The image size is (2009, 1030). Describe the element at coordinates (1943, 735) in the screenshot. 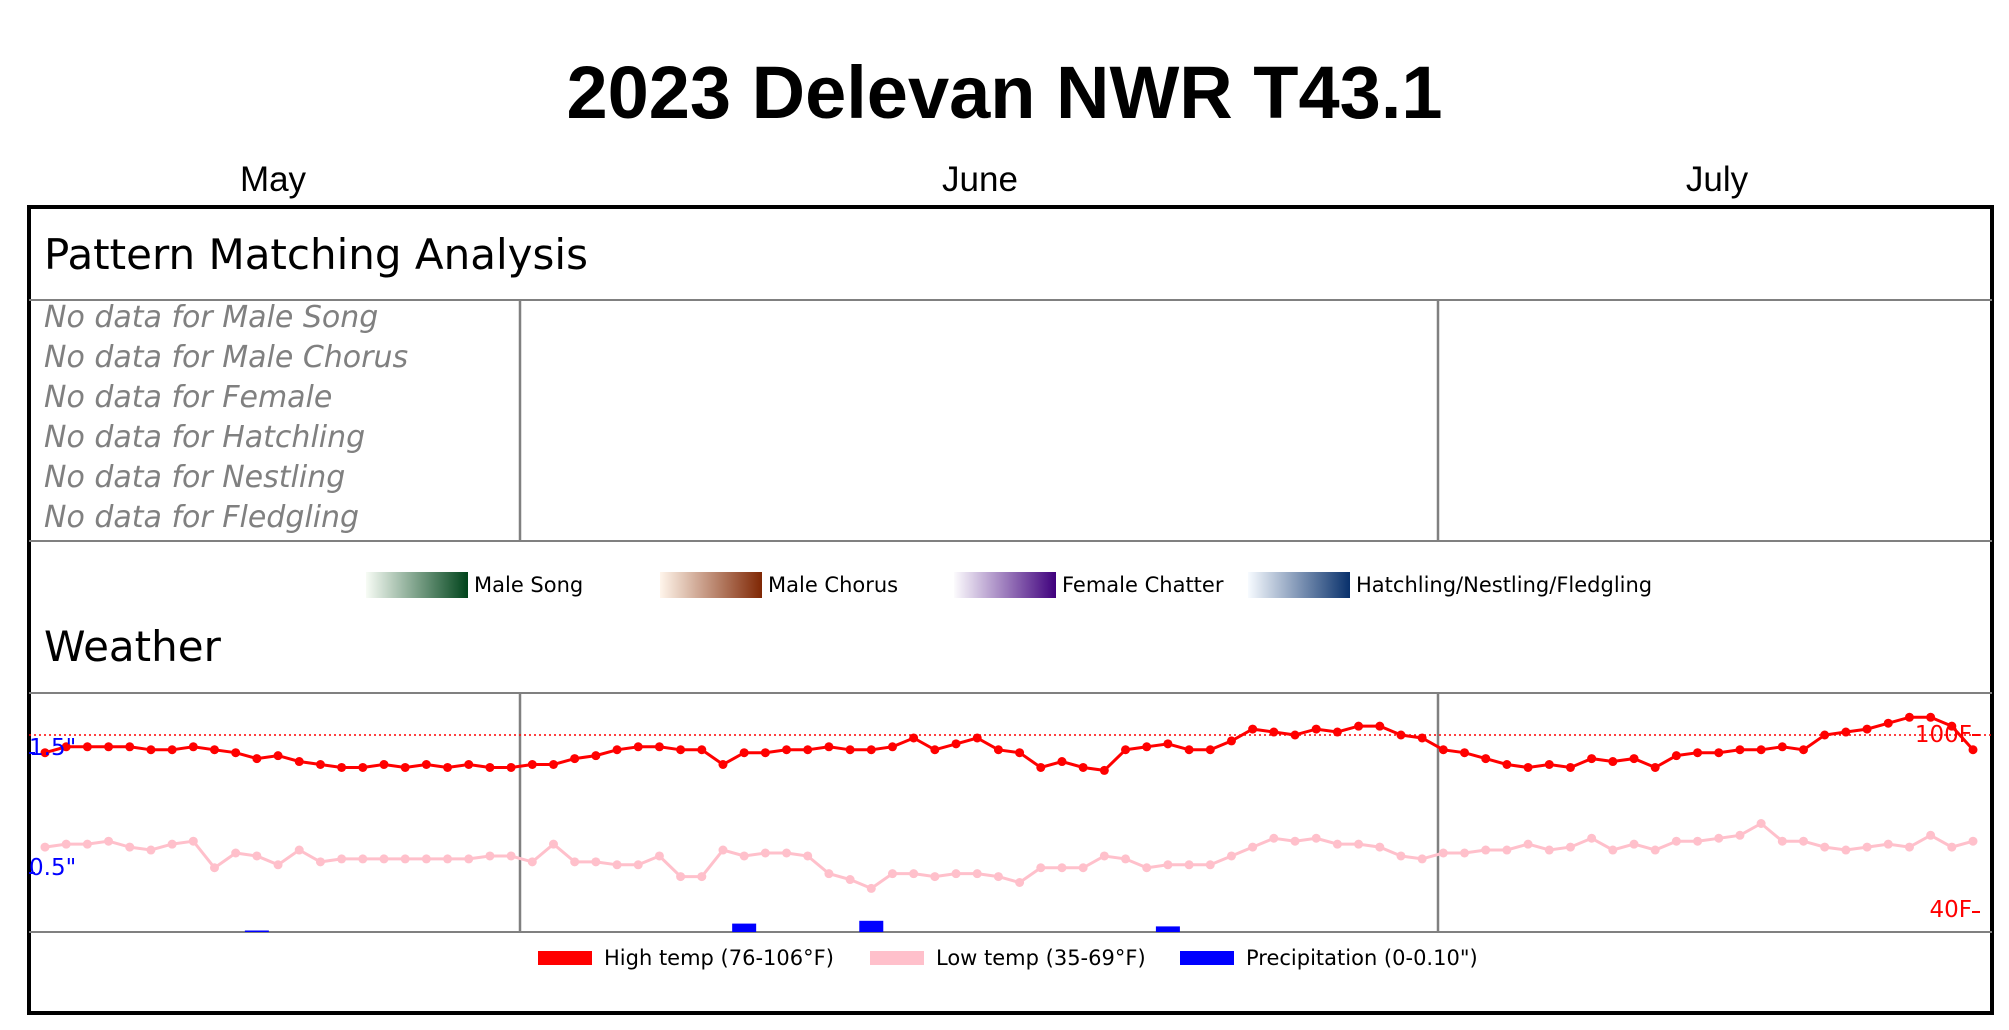

I see `temp-axis-label-100: 100F` at that location.